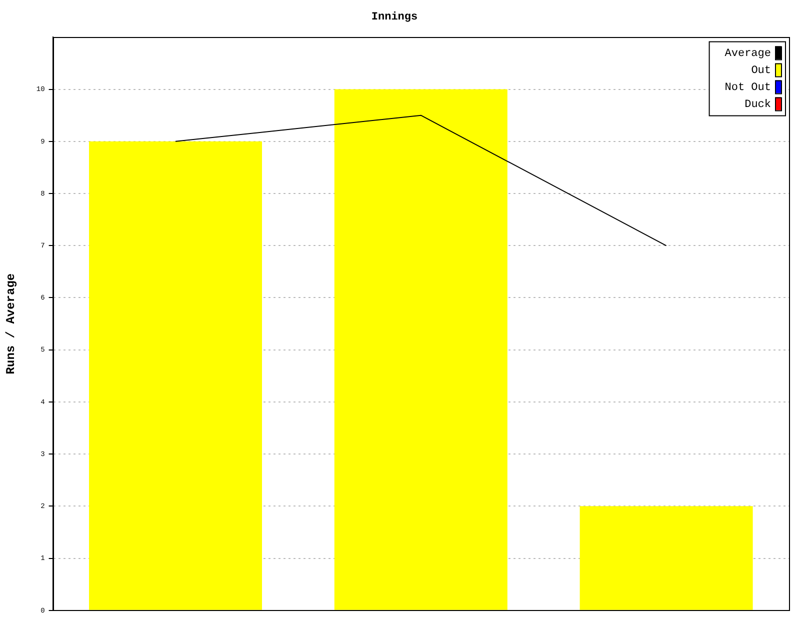 The image size is (800, 640). Describe the element at coordinates (761, 71) in the screenshot. I see `legend-label: Out` at that location.